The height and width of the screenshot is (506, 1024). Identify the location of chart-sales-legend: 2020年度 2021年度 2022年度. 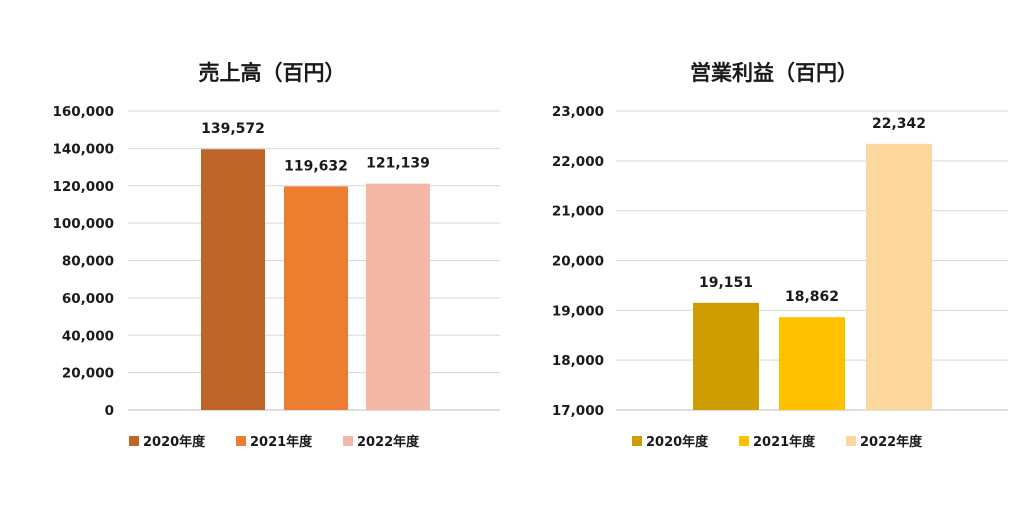
(274, 442).